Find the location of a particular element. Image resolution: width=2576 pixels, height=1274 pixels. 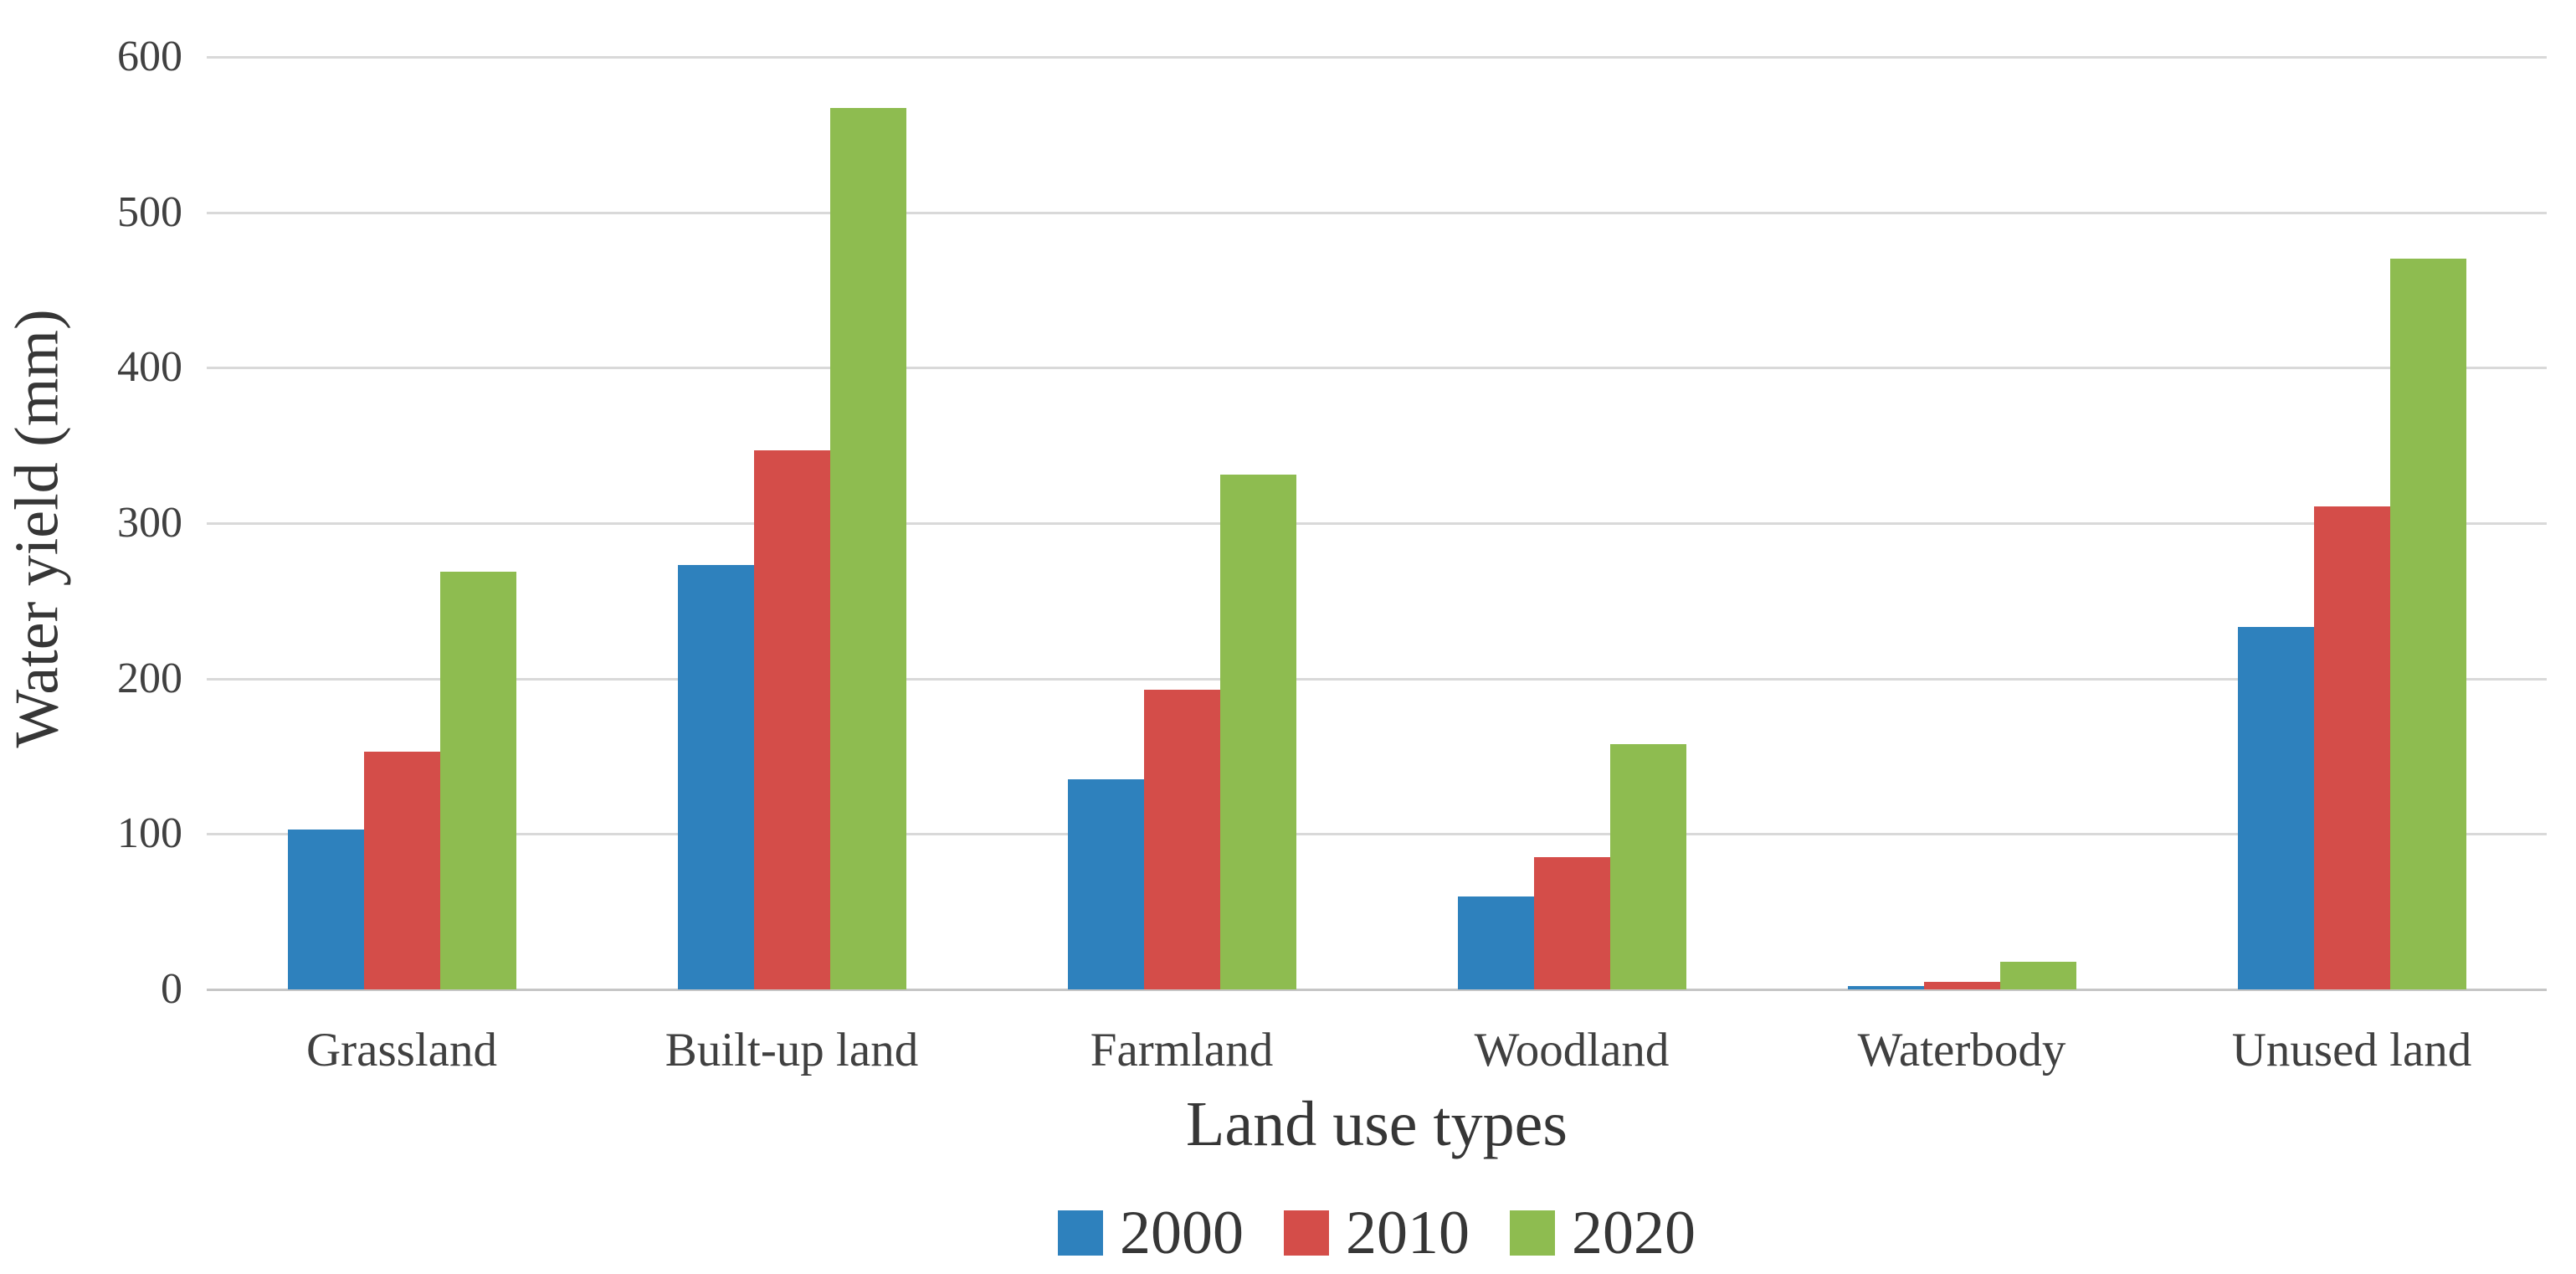

y-tick-label-300: 300 is located at coordinates (149, 523).